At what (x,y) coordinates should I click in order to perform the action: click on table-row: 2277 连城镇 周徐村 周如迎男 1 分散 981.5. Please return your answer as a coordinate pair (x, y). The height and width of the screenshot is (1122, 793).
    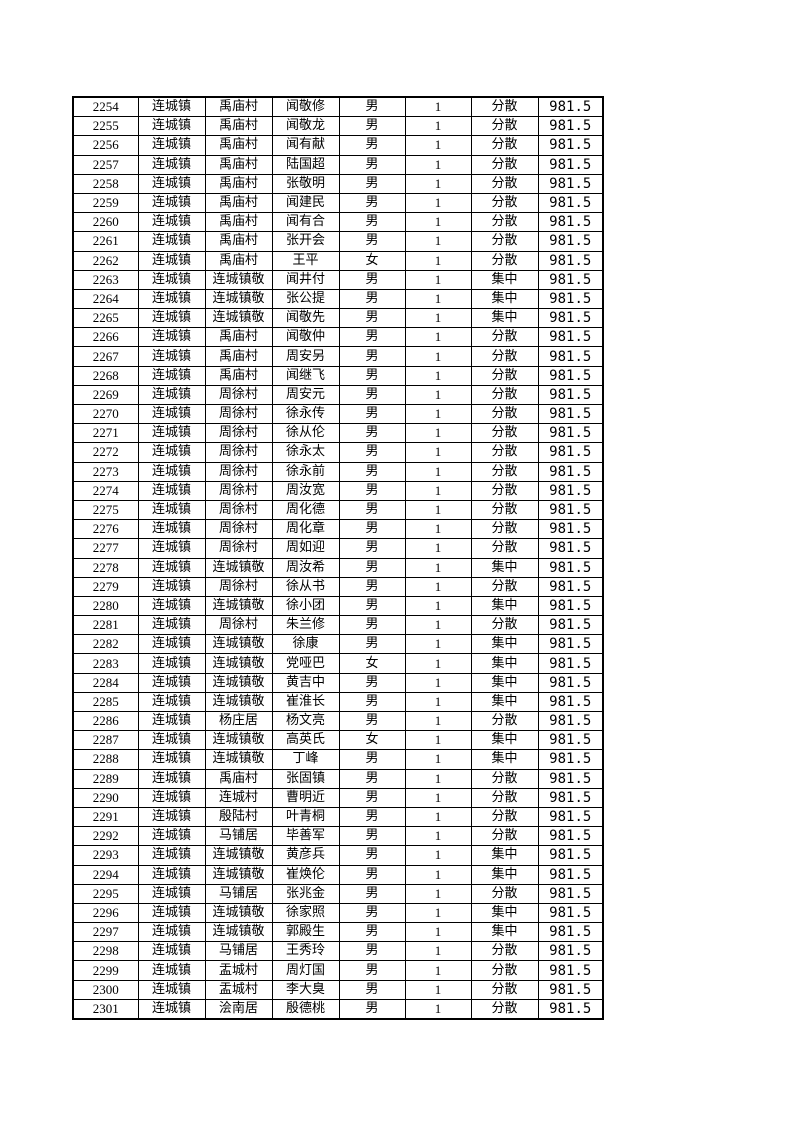
    Looking at the image, I should click on (338, 548).